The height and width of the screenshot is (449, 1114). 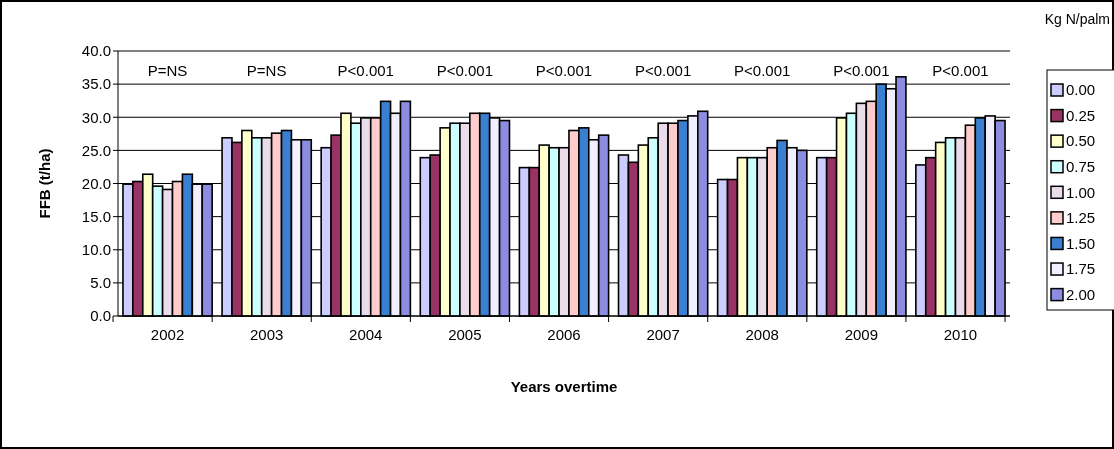 I want to click on legend-label: 0.75, so click(x=1081, y=166).